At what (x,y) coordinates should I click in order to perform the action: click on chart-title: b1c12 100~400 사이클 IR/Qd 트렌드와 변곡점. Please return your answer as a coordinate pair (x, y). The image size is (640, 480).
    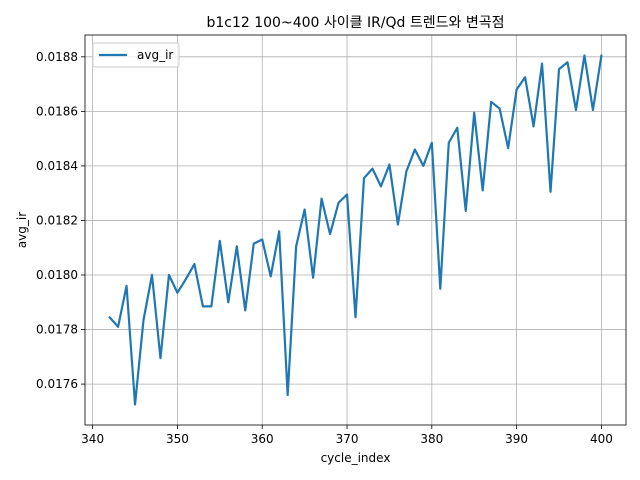
    Looking at the image, I should click on (355, 23).